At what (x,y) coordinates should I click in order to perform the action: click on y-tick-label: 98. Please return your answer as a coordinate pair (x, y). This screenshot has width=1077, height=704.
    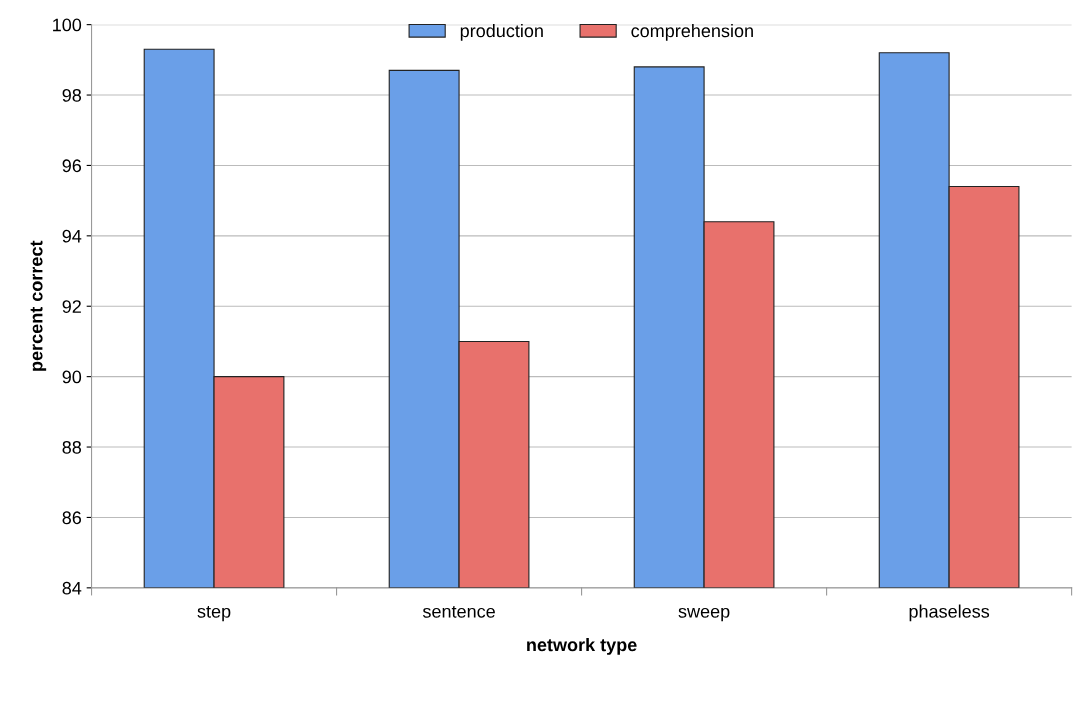
    Looking at the image, I should click on (72, 95).